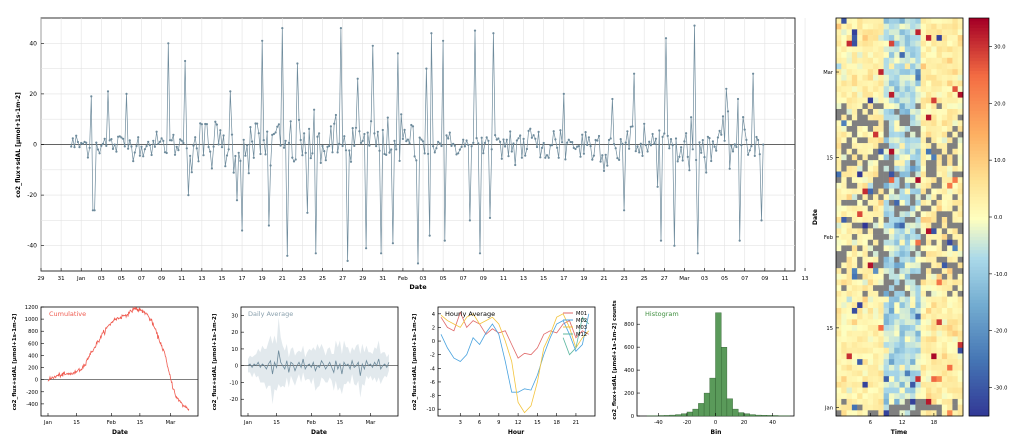 The height and width of the screenshot is (443, 1024). I want to click on colorbar-tick-label: -20.0, so click(1000, 332).